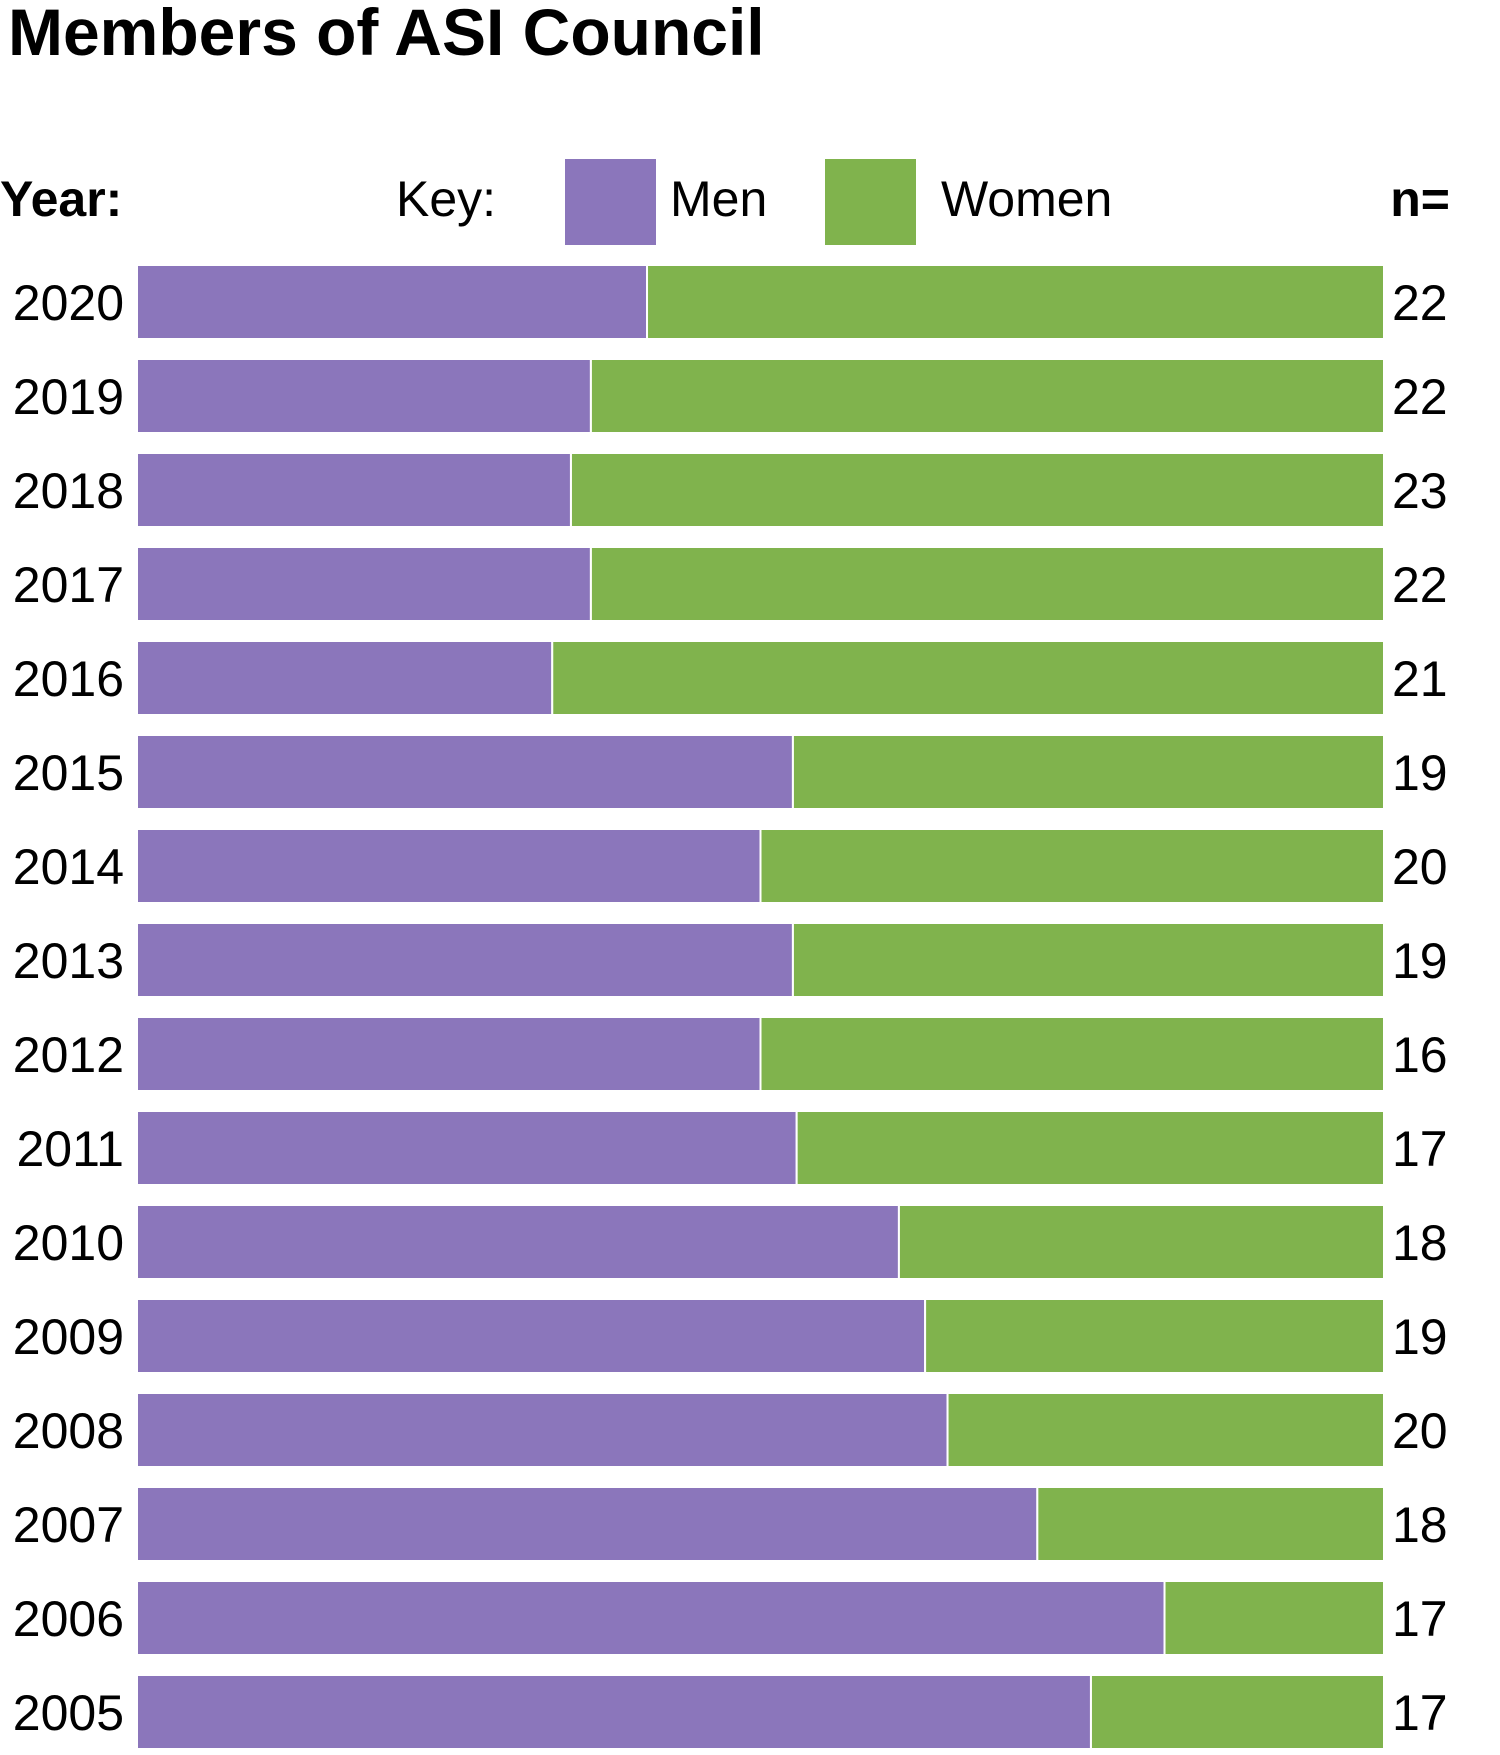  Describe the element at coordinates (1420, 199) in the screenshot. I see `n-header: n=` at that location.